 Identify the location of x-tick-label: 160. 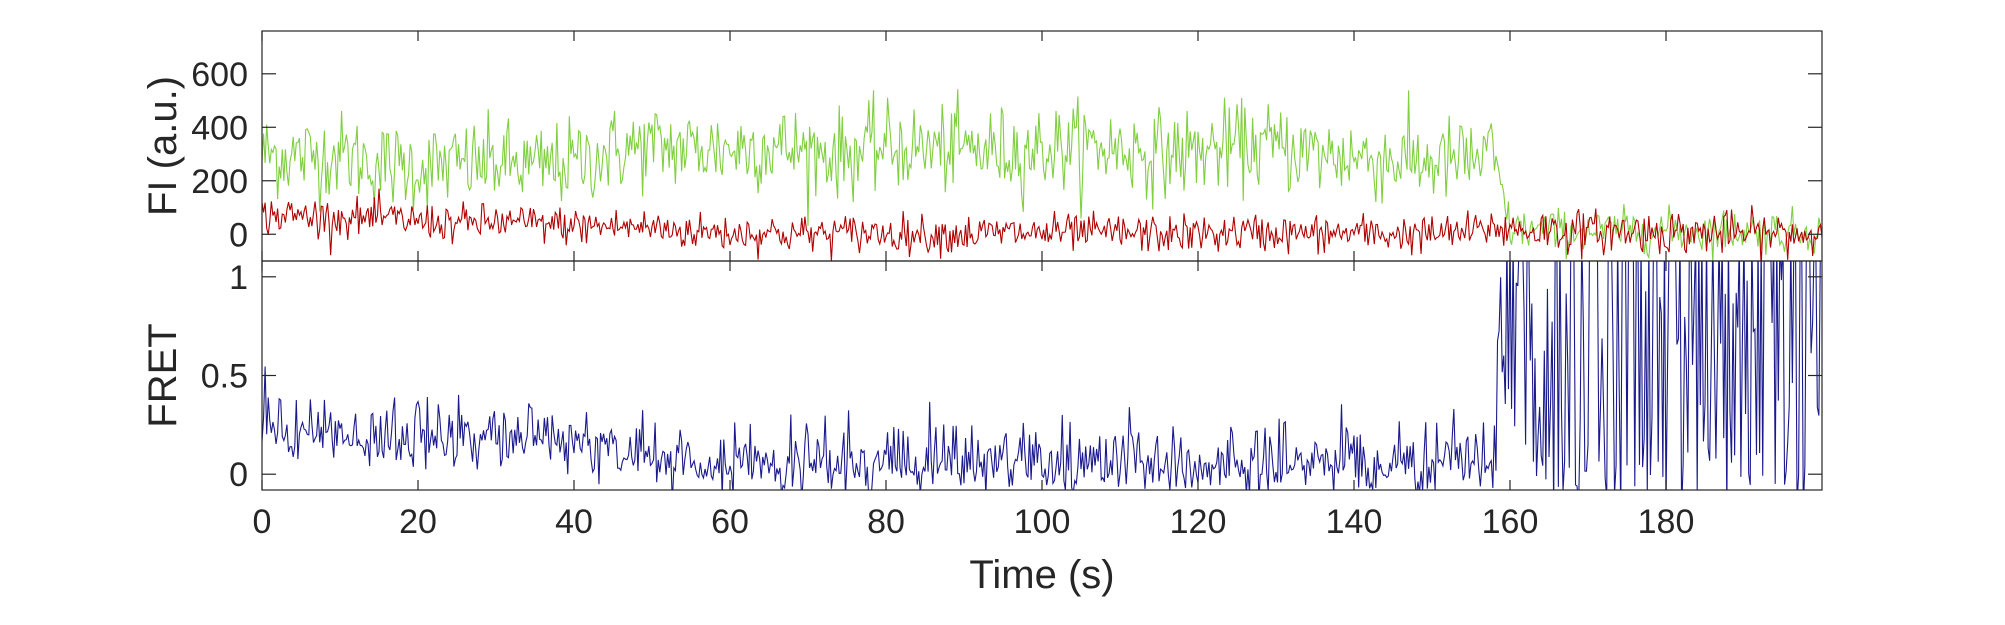
(1510, 522).